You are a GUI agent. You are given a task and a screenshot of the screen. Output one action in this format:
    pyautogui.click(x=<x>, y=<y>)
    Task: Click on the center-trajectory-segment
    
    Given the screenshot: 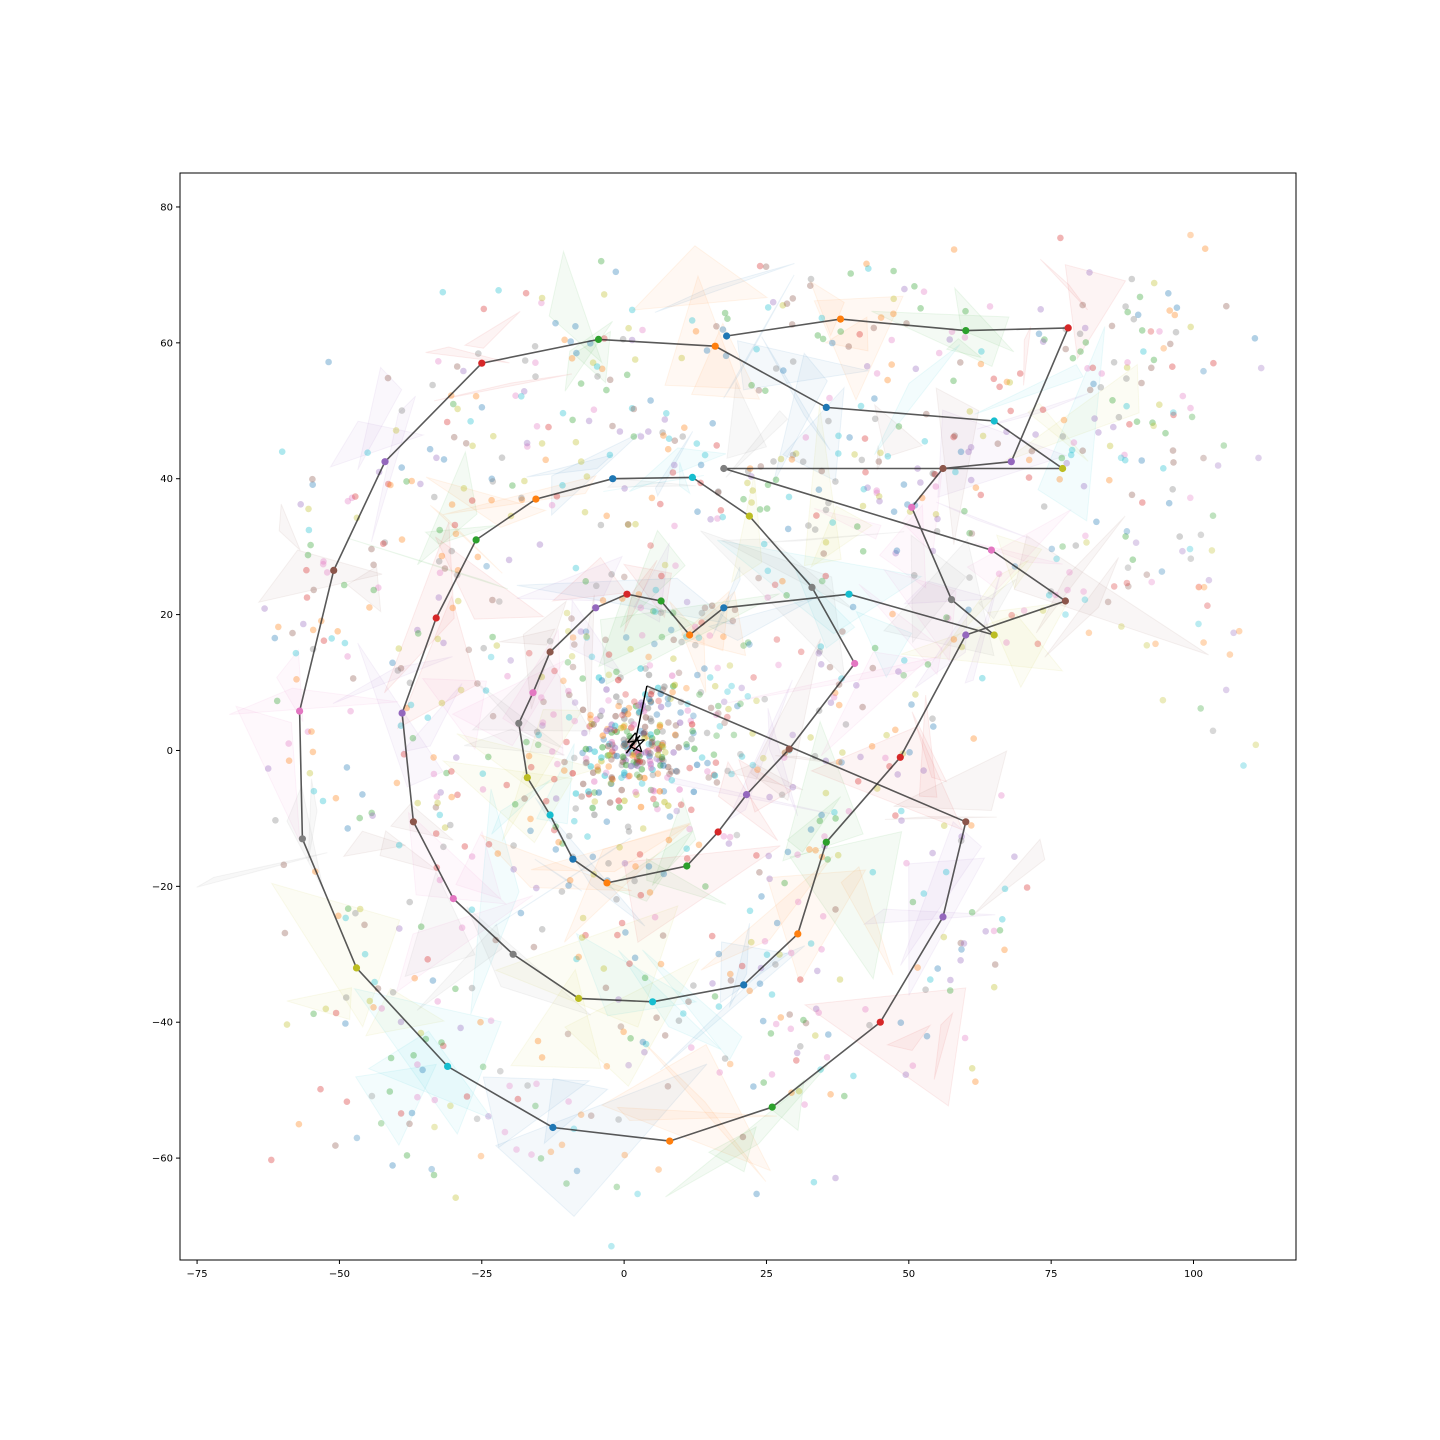 What is the action you would take?
    pyautogui.click(x=638, y=742)
    